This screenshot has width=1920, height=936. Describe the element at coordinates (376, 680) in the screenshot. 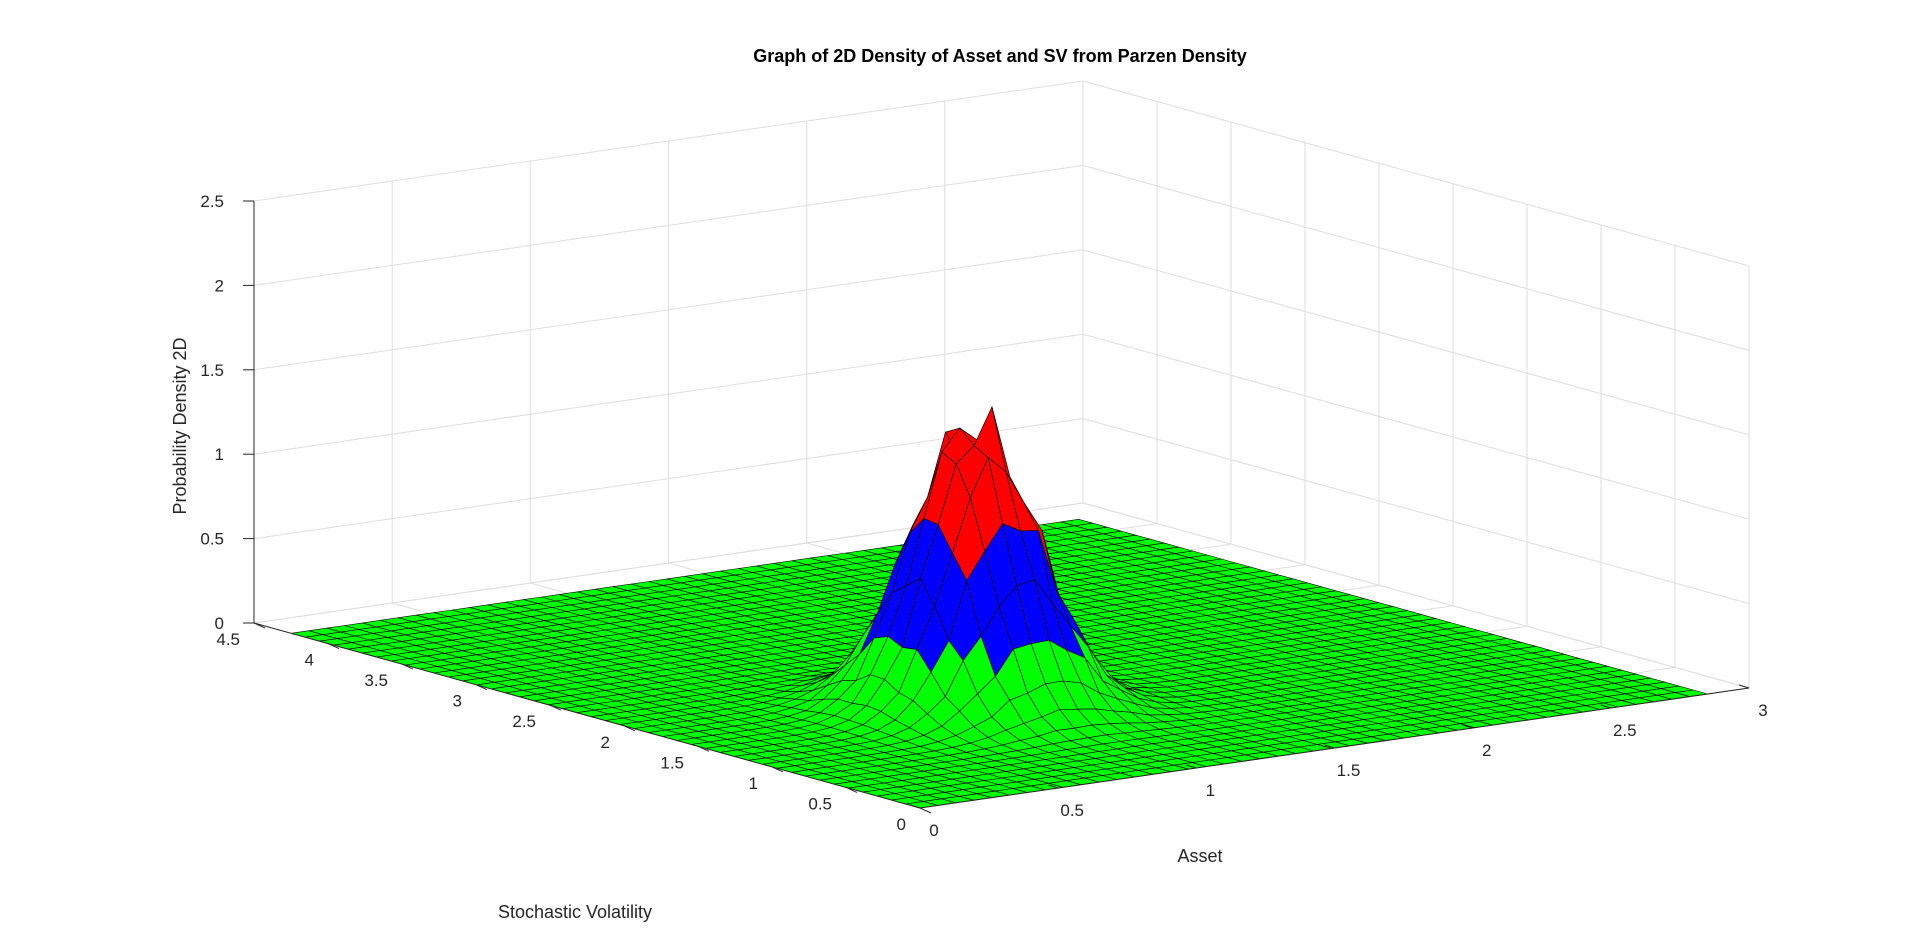

I see `y-tick-label: 3.5` at that location.